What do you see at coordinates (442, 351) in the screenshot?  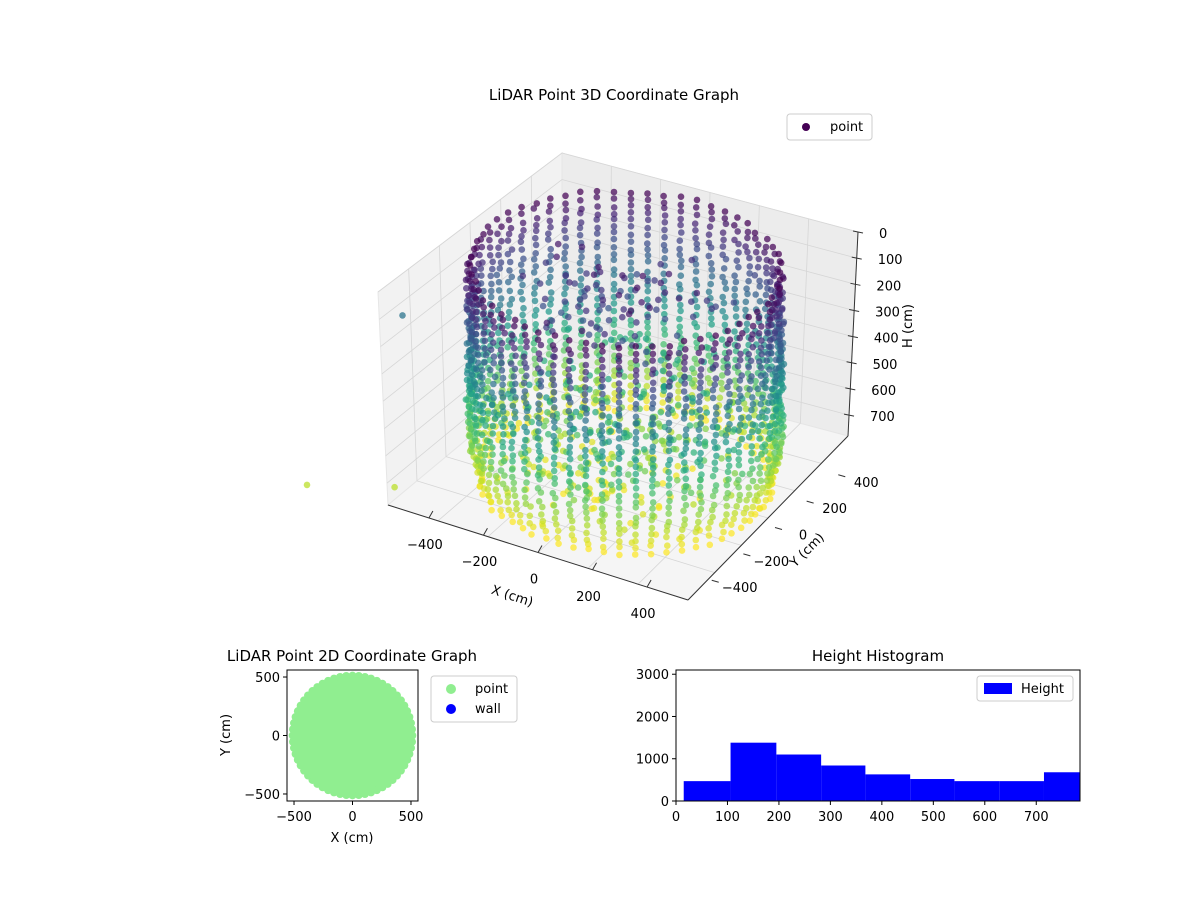 I see `grid-left-vertical` at bounding box center [442, 351].